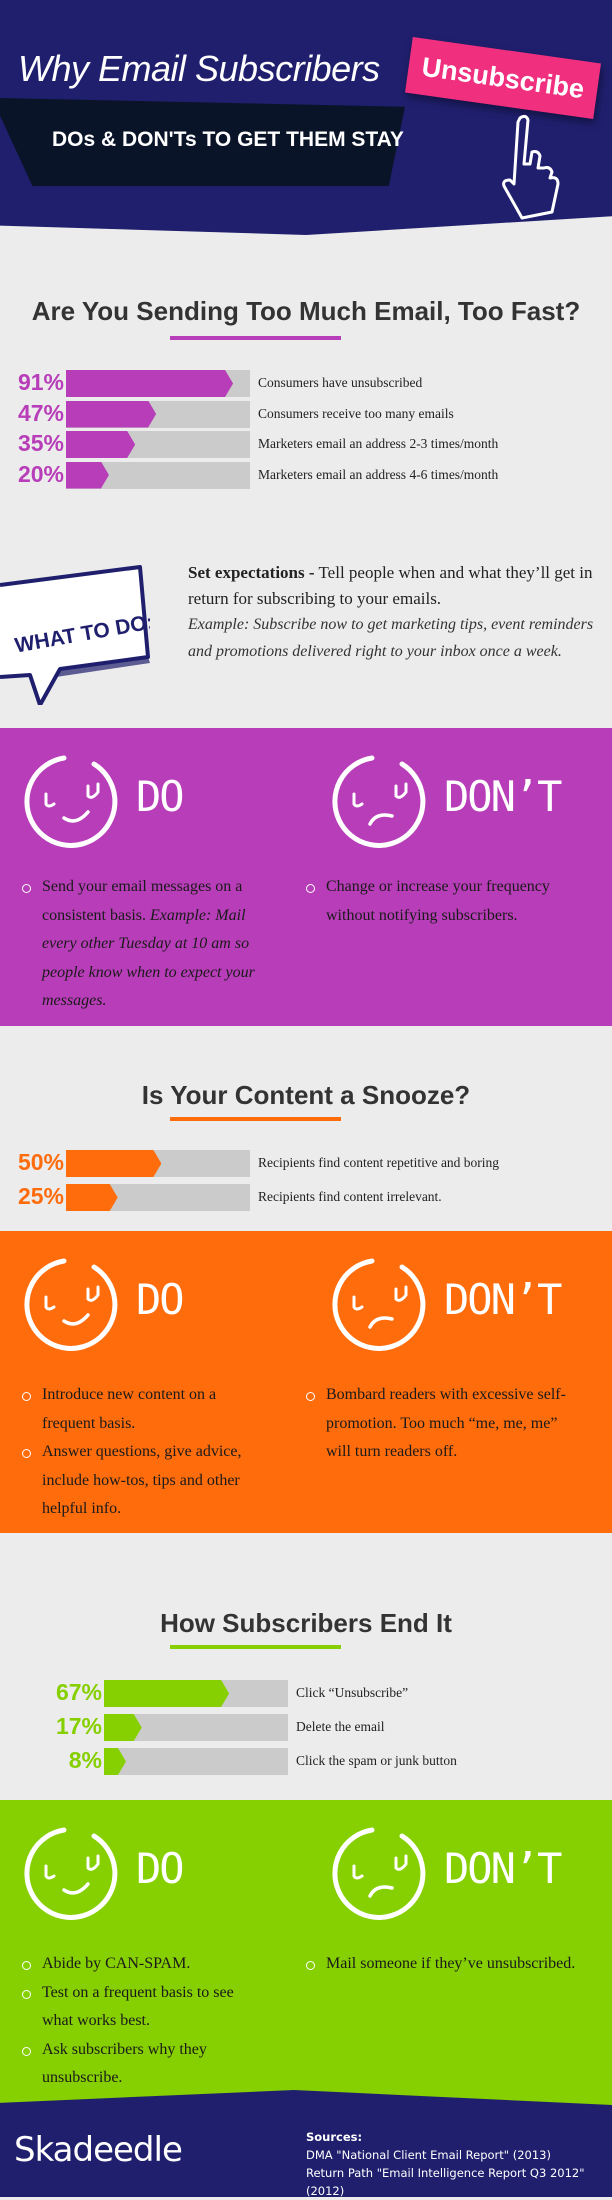  I want to click on bar-category-label: Recipients find content irrelevant., so click(350, 1196).